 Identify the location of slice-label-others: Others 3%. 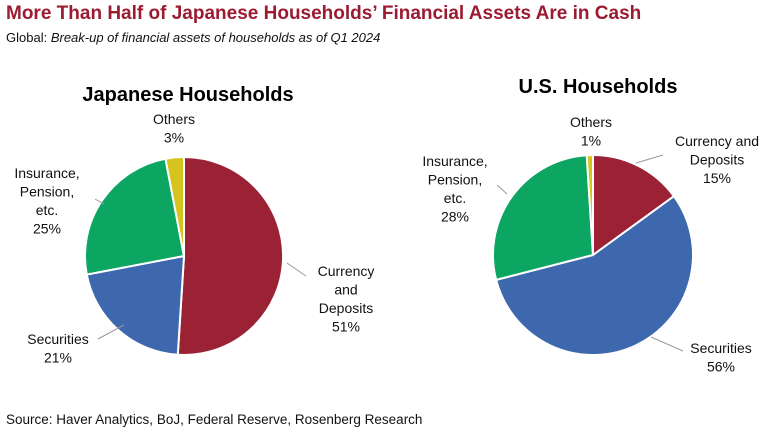
(174, 128).